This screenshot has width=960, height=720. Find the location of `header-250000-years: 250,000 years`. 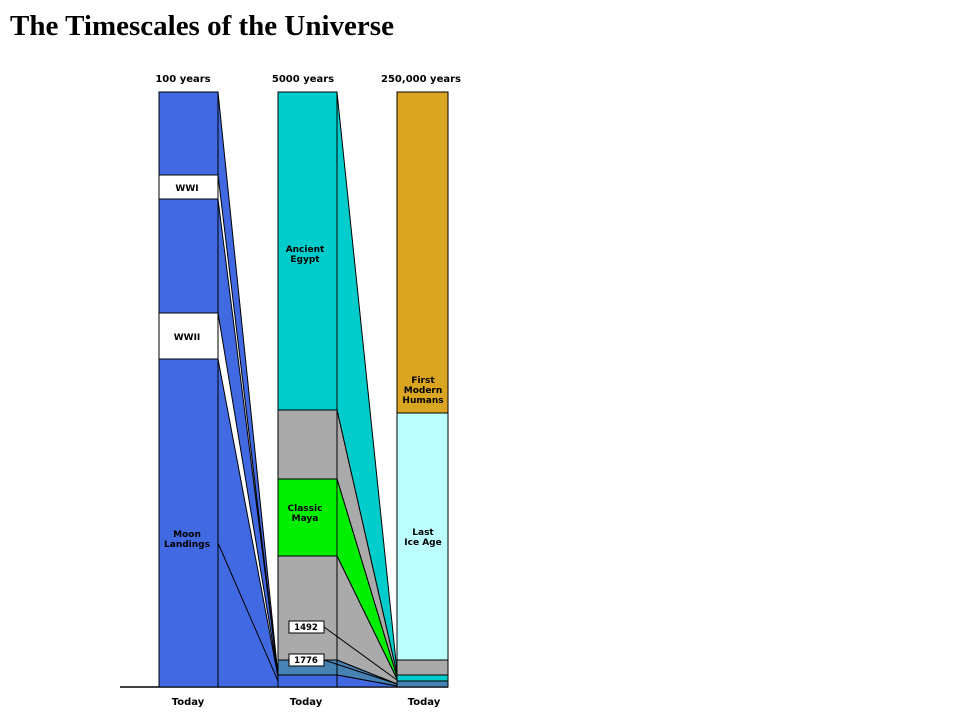

header-250000-years: 250,000 years is located at coordinates (421, 79).